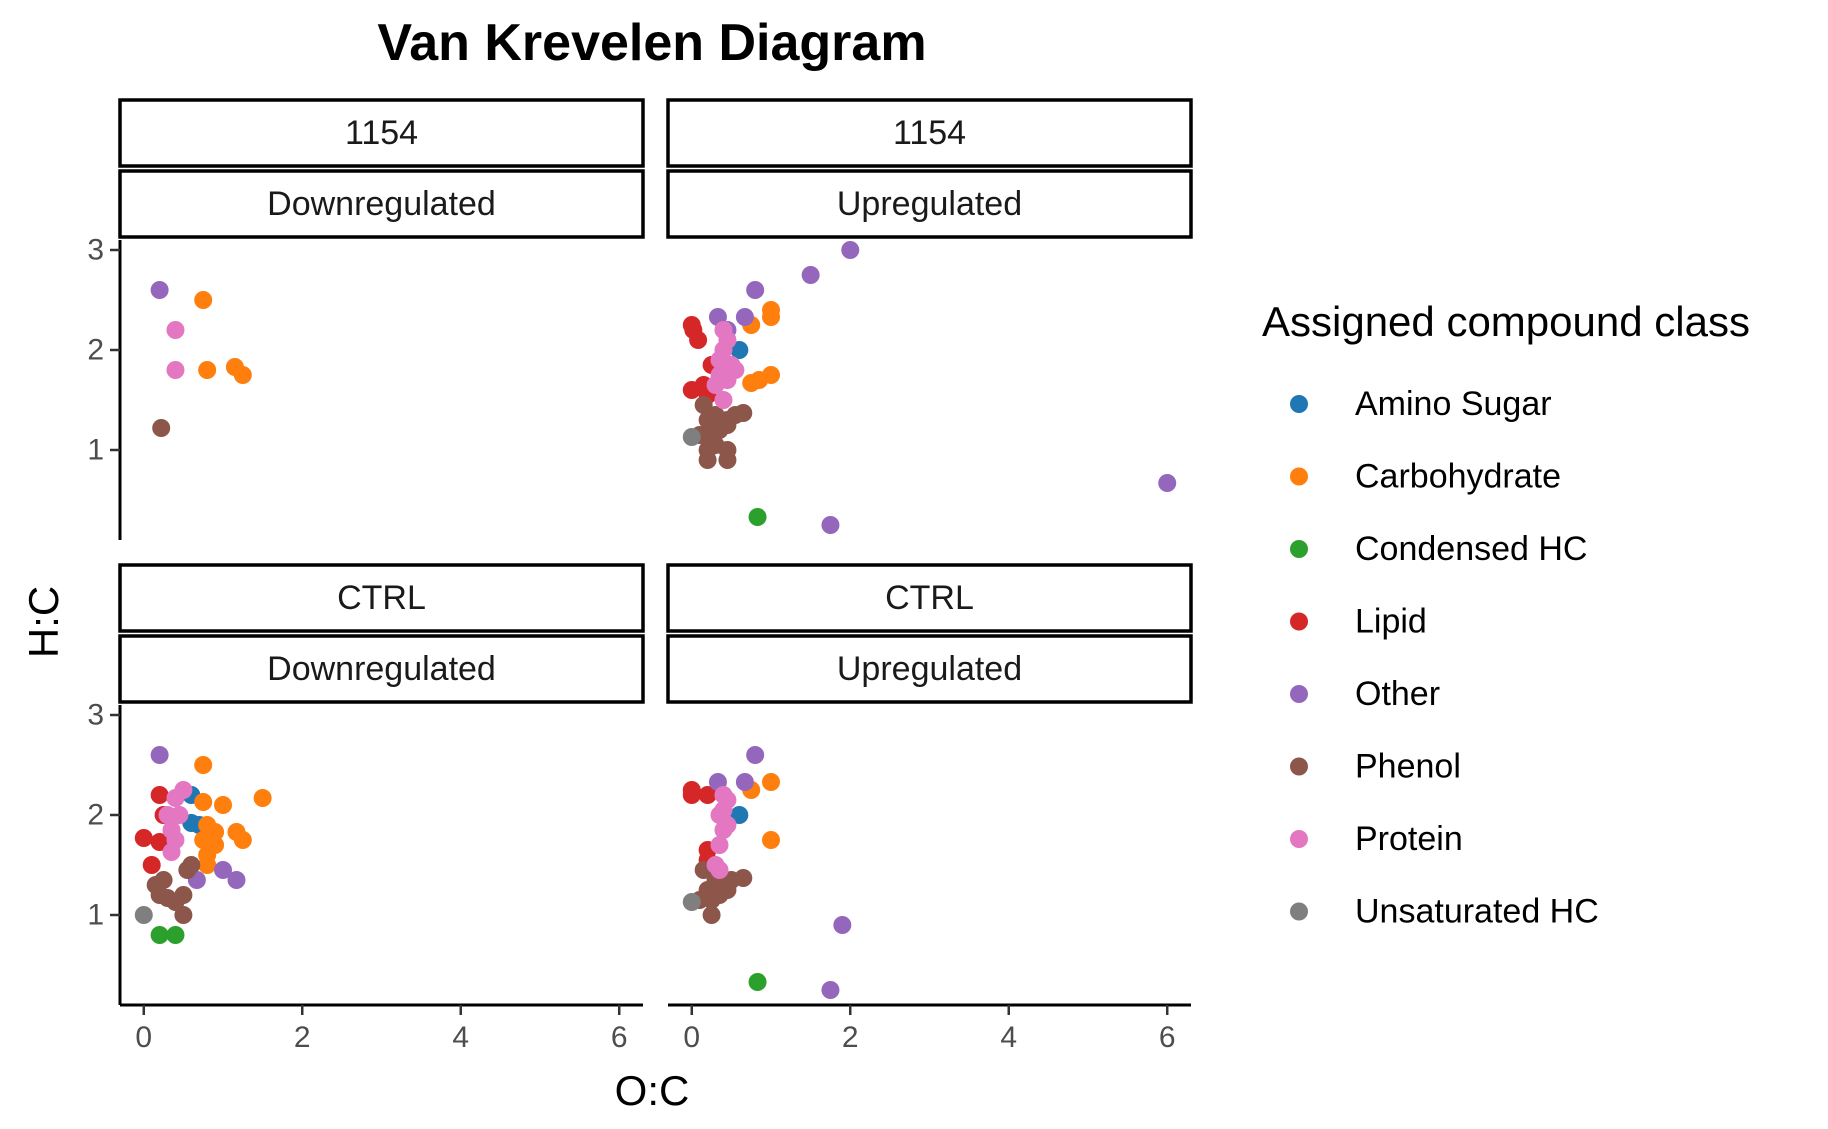 This screenshot has height=1129, width=1828. Describe the element at coordinates (1506, 321) in the screenshot. I see `legend-title: Assigned compound class` at that location.